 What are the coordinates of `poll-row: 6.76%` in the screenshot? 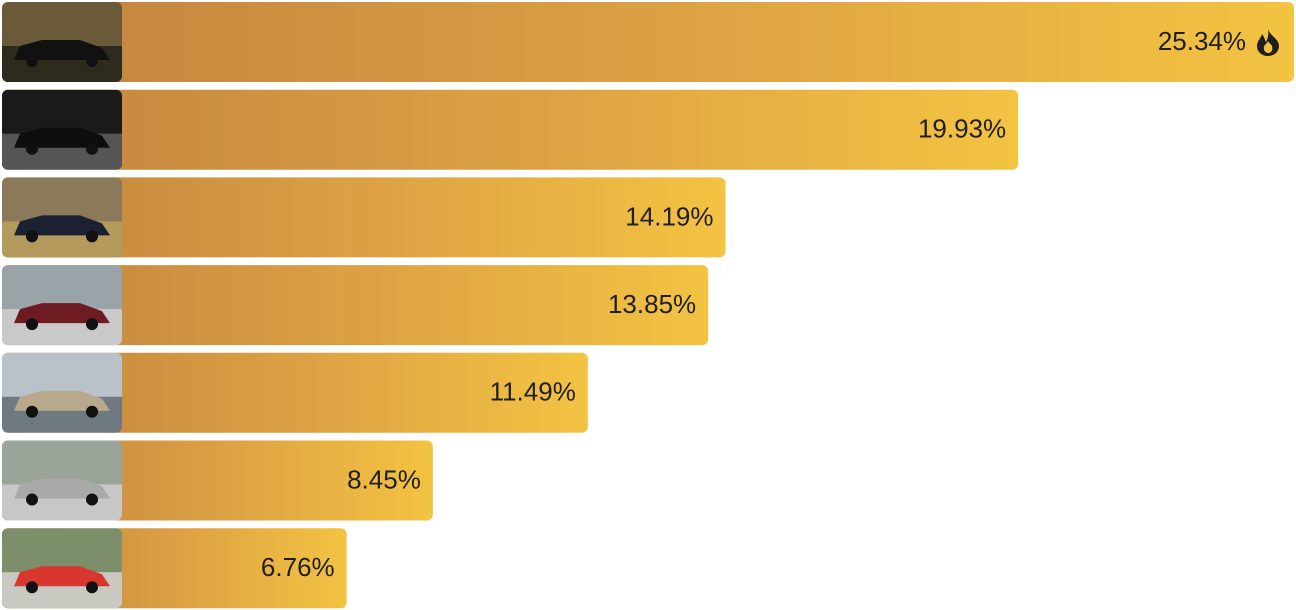 It's located at (174, 568).